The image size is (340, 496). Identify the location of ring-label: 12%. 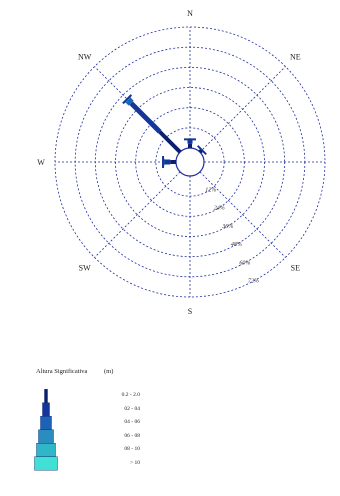
(210, 190).